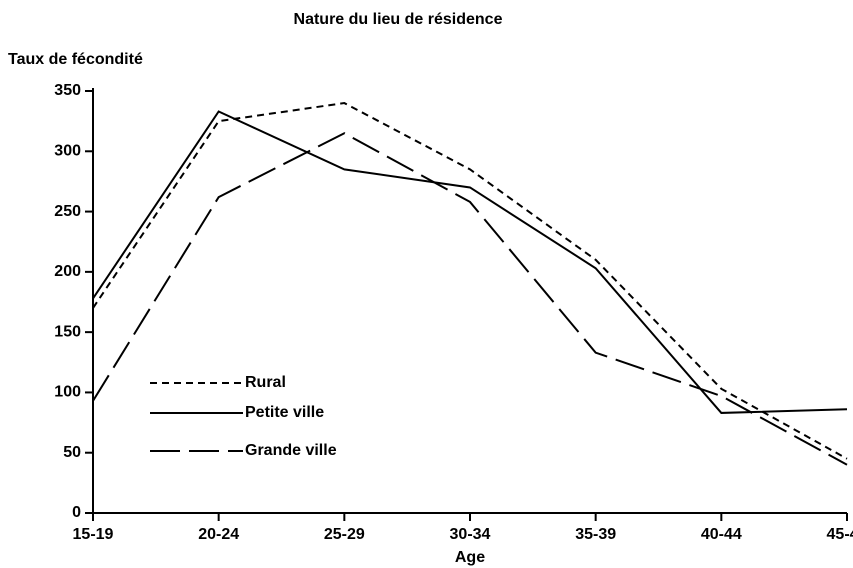 The width and height of the screenshot is (853, 568). What do you see at coordinates (67, 211) in the screenshot?
I see `y-tick-label: 250` at bounding box center [67, 211].